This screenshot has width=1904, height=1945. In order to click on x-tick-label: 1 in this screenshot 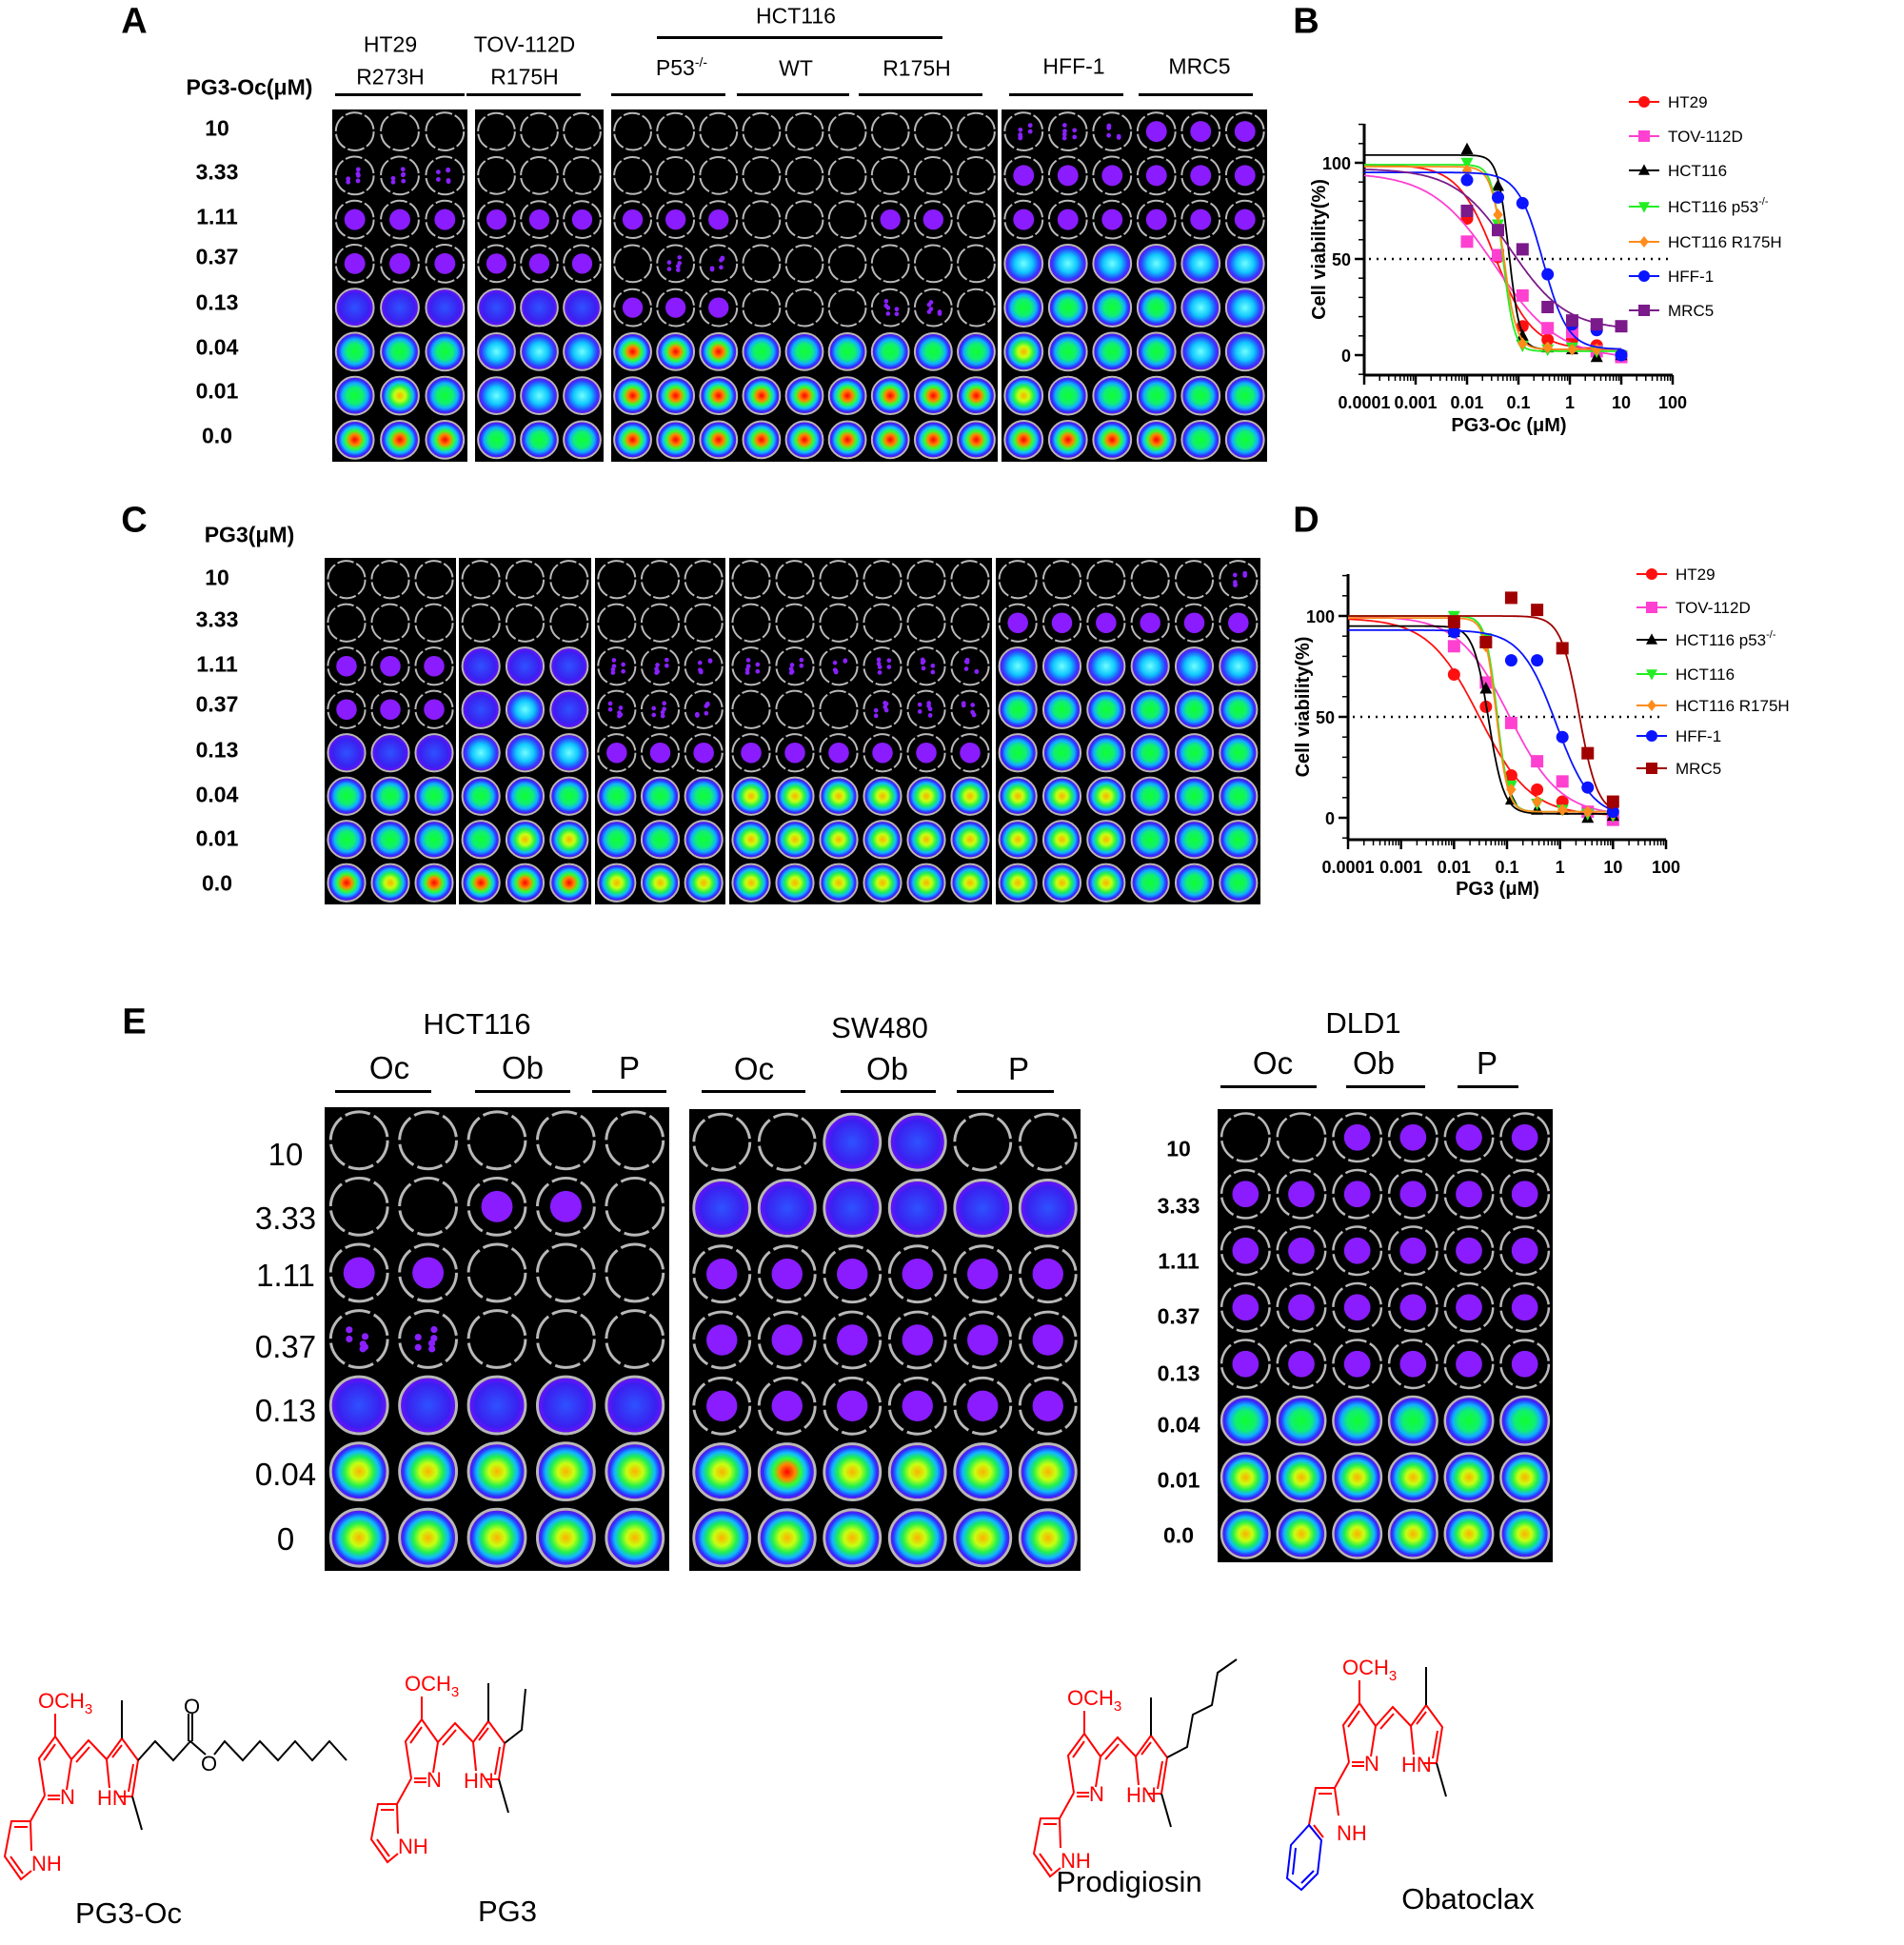, I will do `click(1560, 867)`.